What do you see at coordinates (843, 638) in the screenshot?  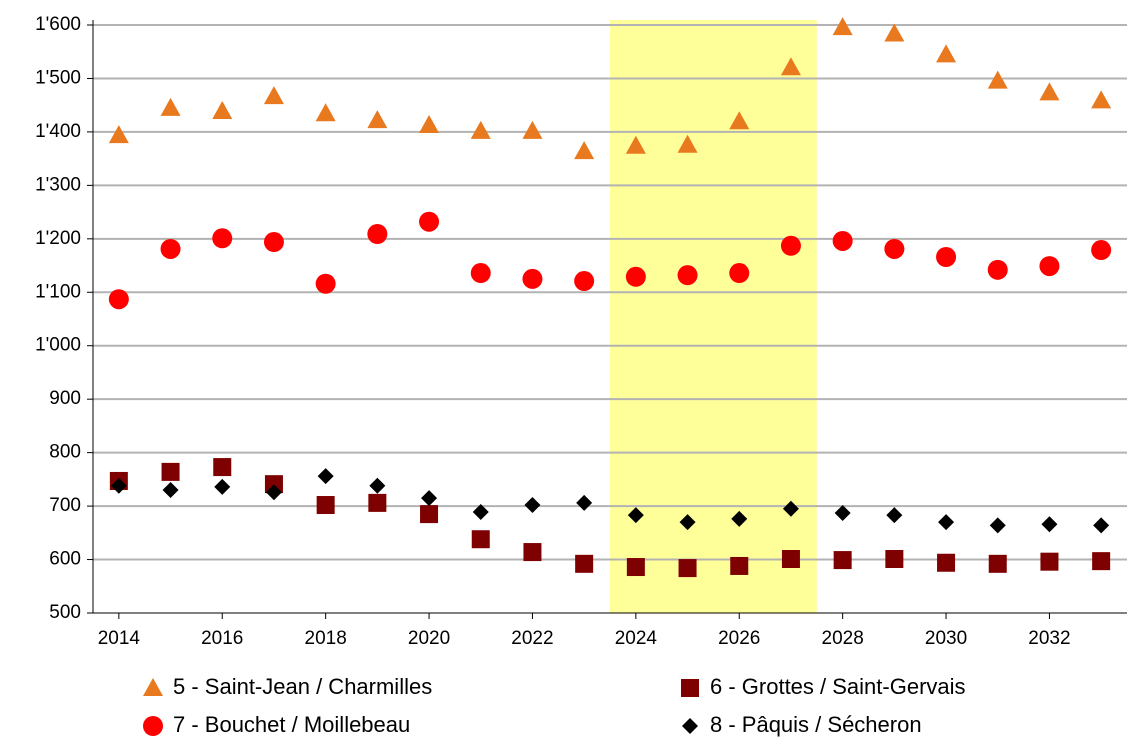 I see `x-tick-label: 2028` at bounding box center [843, 638].